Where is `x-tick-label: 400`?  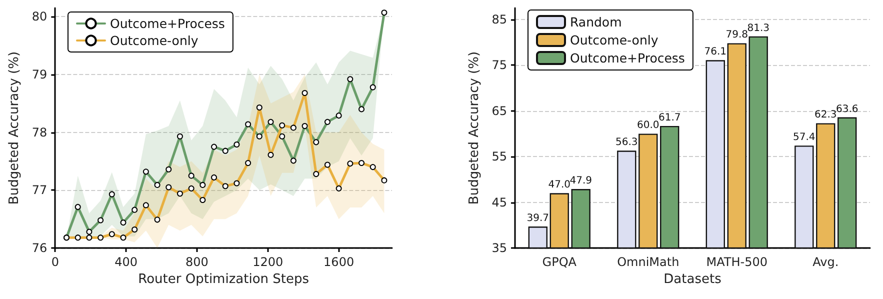
x-tick-label: 400 is located at coordinates (126, 262).